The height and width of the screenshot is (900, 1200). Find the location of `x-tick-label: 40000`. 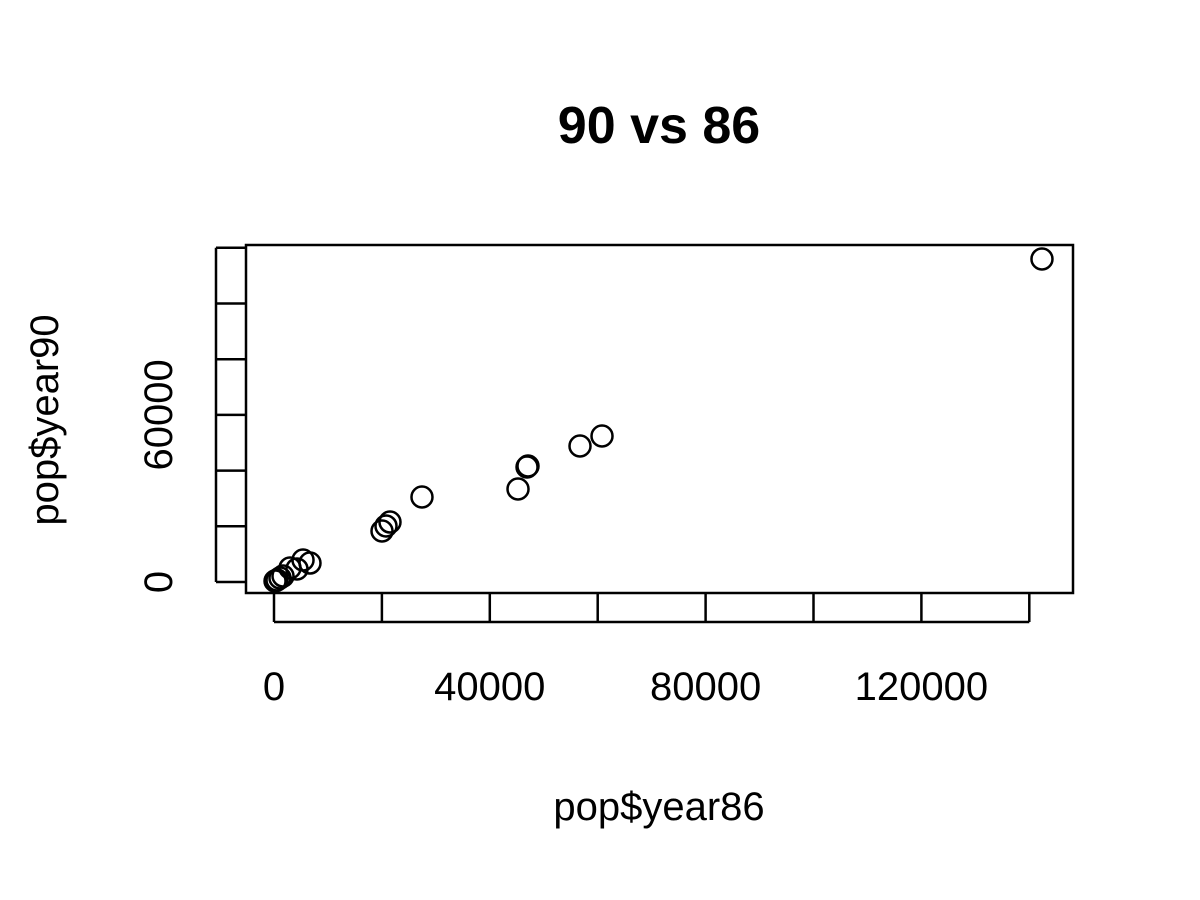

x-tick-label: 40000 is located at coordinates (489, 687).